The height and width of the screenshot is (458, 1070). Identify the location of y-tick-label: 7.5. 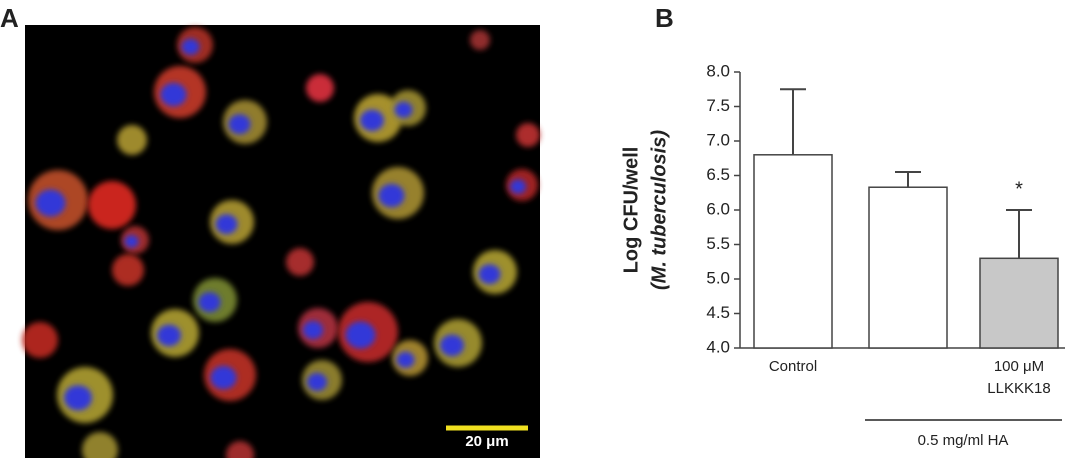
(718, 105).